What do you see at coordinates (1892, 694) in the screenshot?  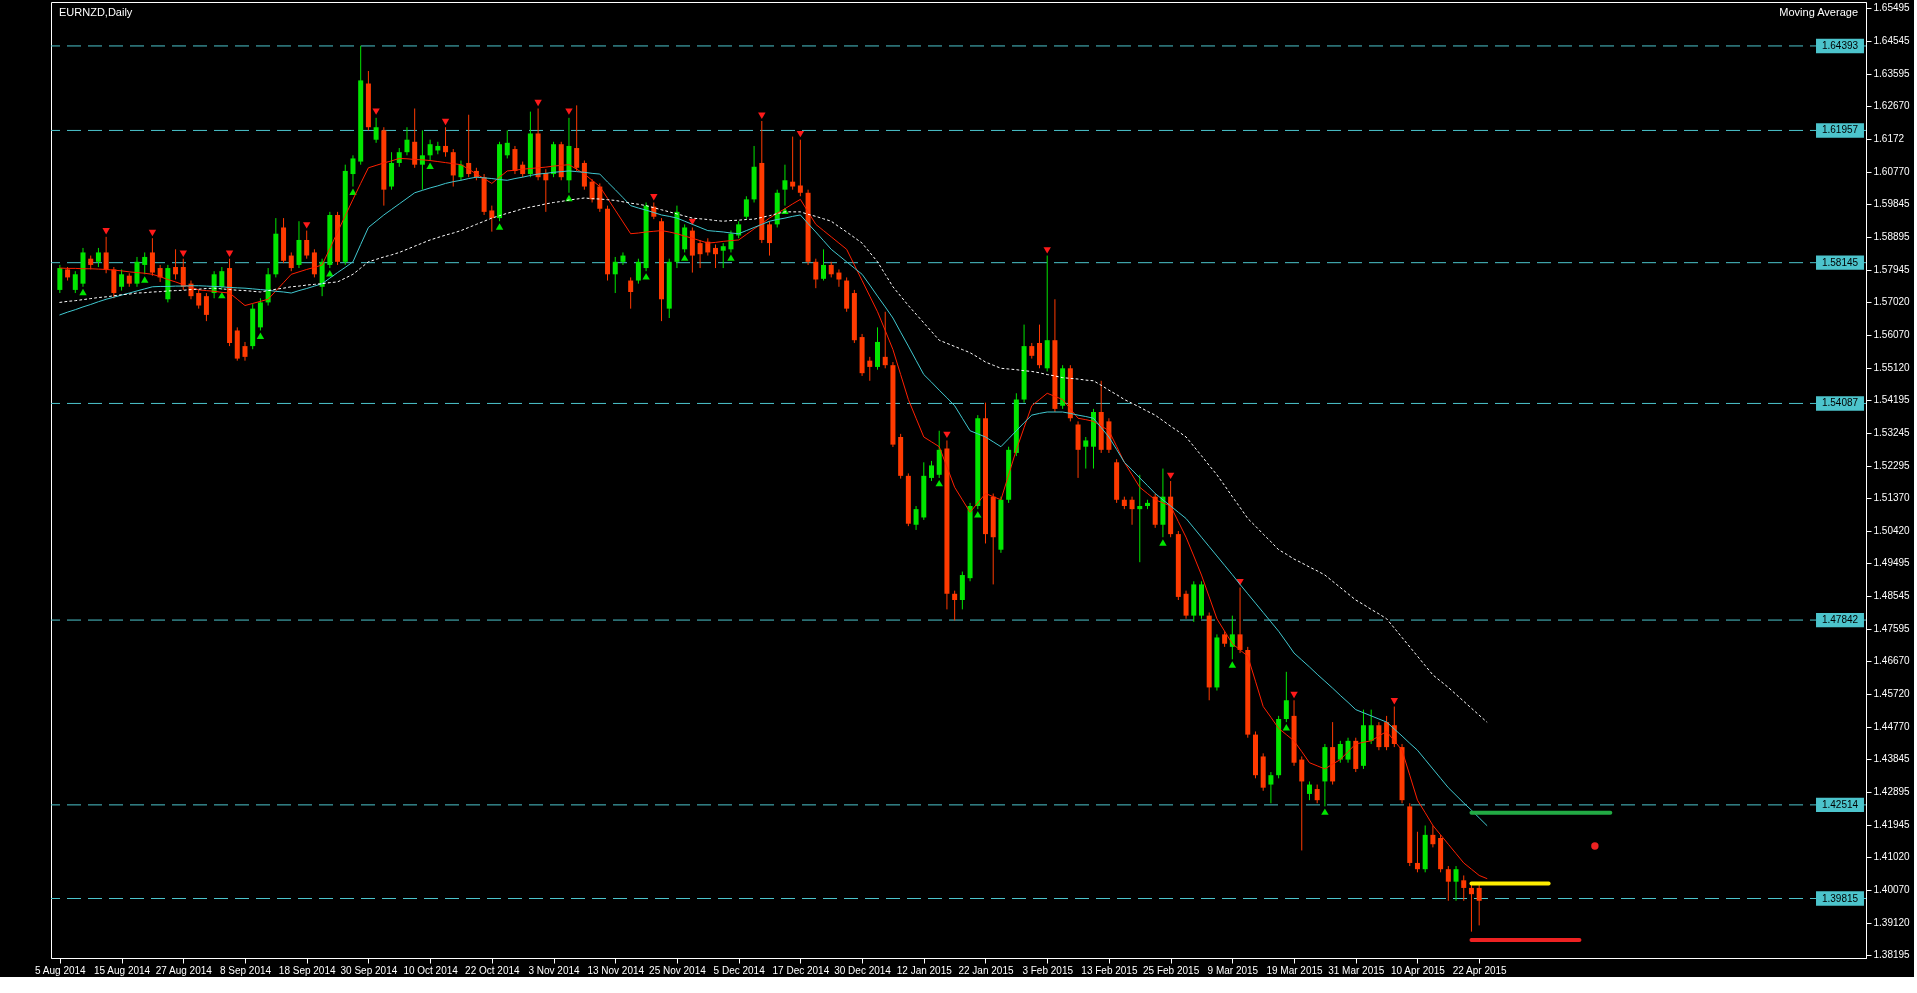 I see `y-tick-label: 1.45720` at bounding box center [1892, 694].